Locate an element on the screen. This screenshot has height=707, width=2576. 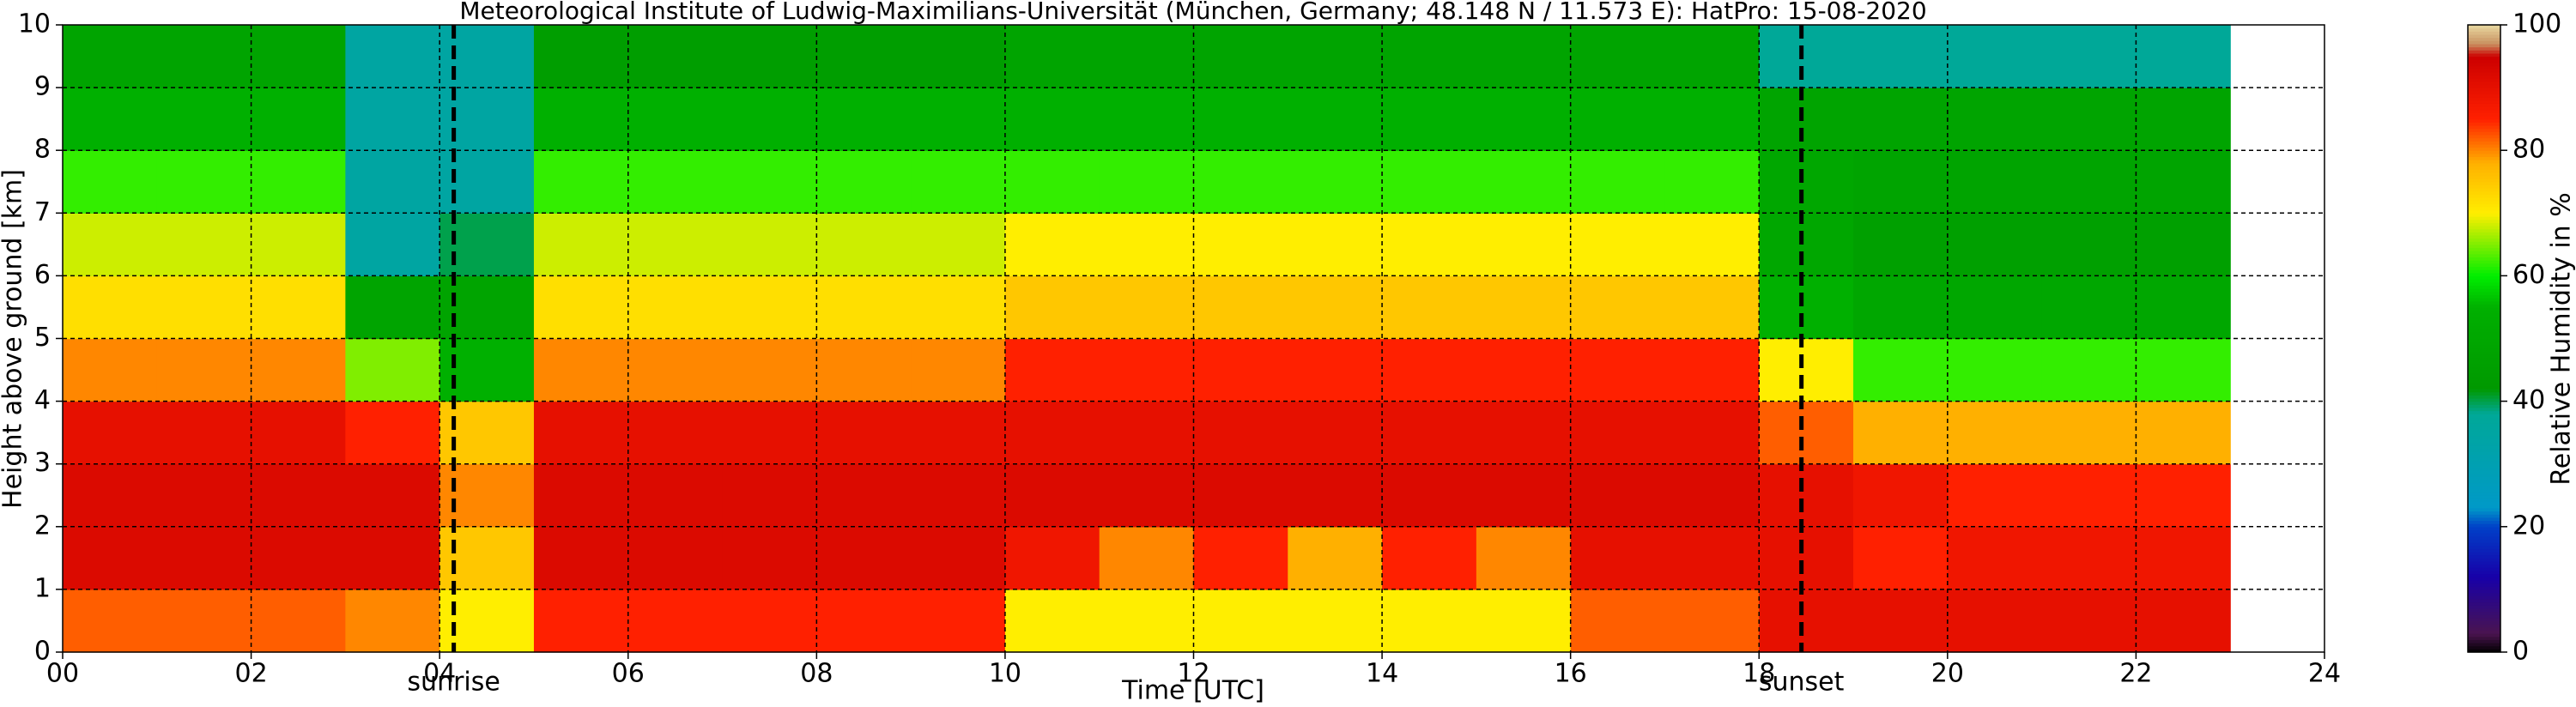
y-tick-label: 3 is located at coordinates (42, 463).